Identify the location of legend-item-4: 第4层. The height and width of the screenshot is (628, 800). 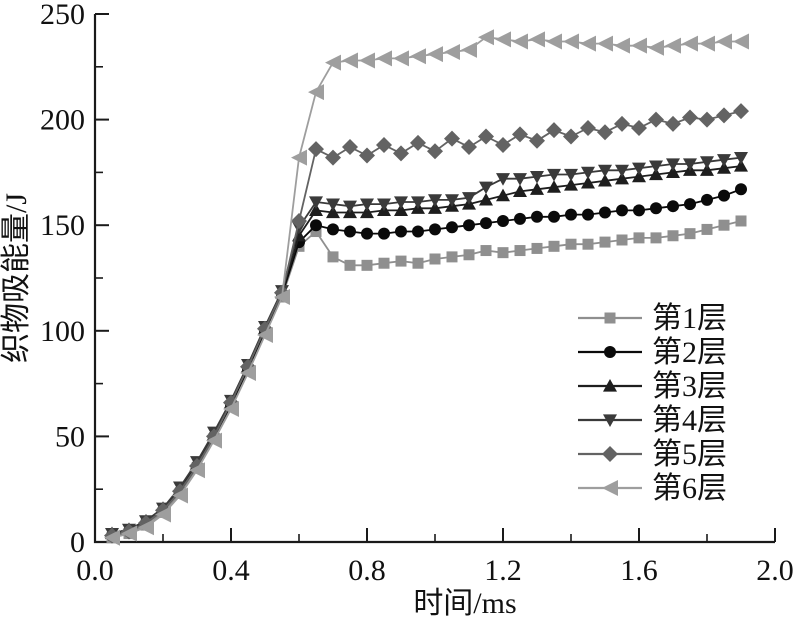
(652, 420).